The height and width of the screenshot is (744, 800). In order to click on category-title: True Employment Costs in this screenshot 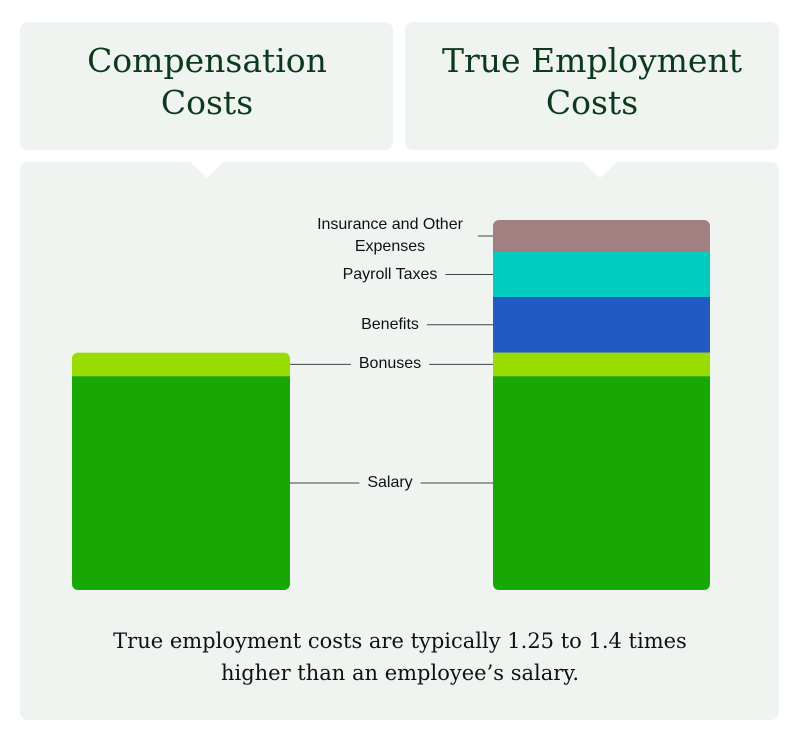, I will do `click(592, 81)`.